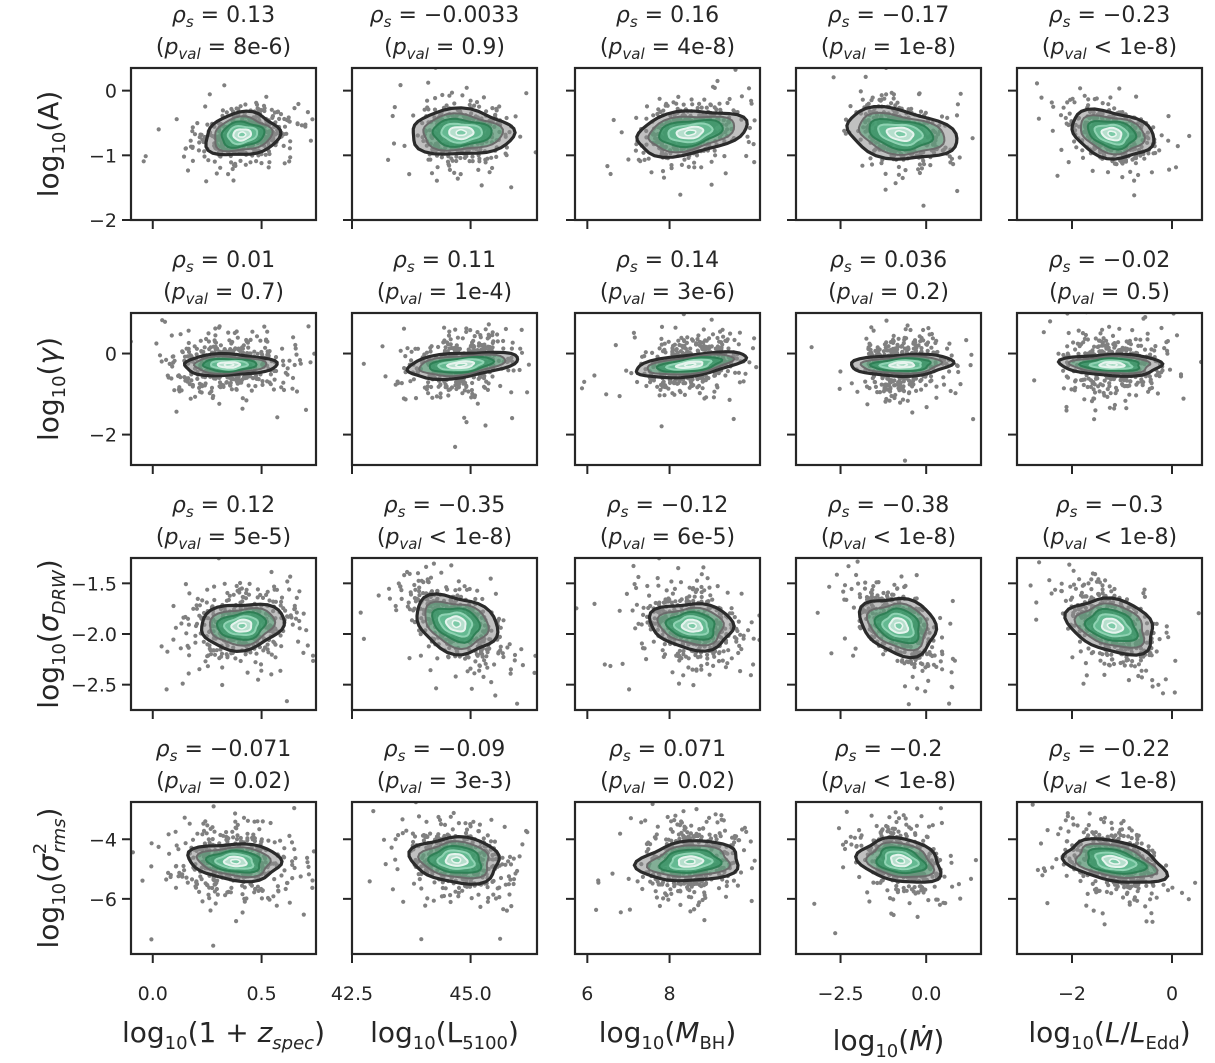 The width and height of the screenshot is (1215, 1063). What do you see at coordinates (892, 388) in the screenshot?
I see `scatter-points` at bounding box center [892, 388].